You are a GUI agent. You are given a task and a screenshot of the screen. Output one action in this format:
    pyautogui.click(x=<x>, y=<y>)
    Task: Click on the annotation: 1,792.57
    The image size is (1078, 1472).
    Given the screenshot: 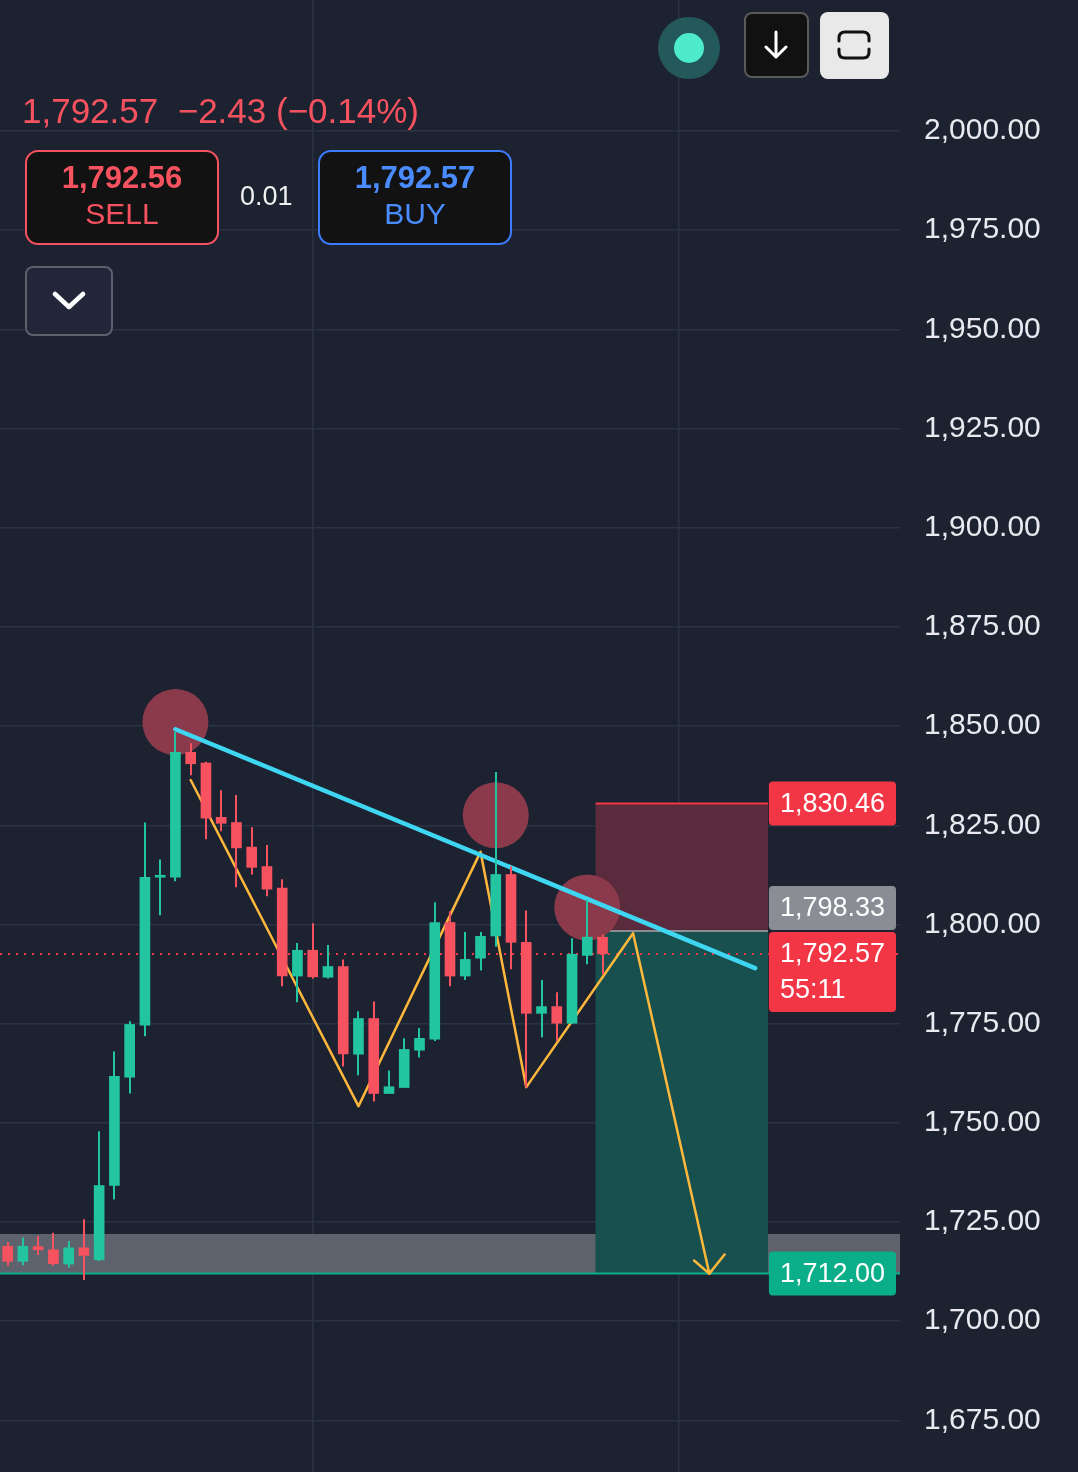 What is the action you would take?
    pyautogui.click(x=415, y=178)
    